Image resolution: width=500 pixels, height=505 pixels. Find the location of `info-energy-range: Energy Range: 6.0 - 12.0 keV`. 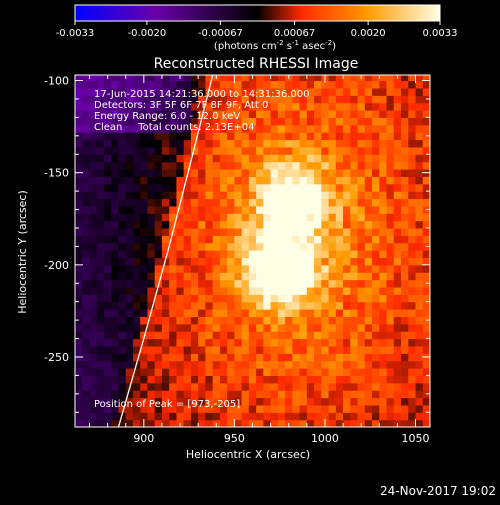

info-energy-range: Energy Range: 6.0 - 12.0 keV is located at coordinates (167, 116).